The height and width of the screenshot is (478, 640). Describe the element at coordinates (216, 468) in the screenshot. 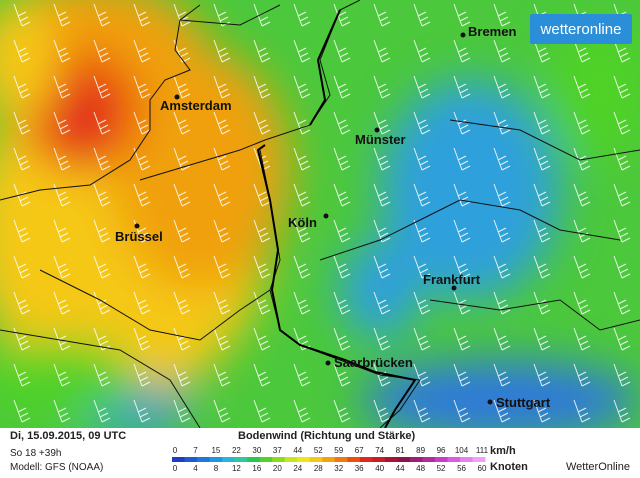

I see `knots-label: 8` at that location.